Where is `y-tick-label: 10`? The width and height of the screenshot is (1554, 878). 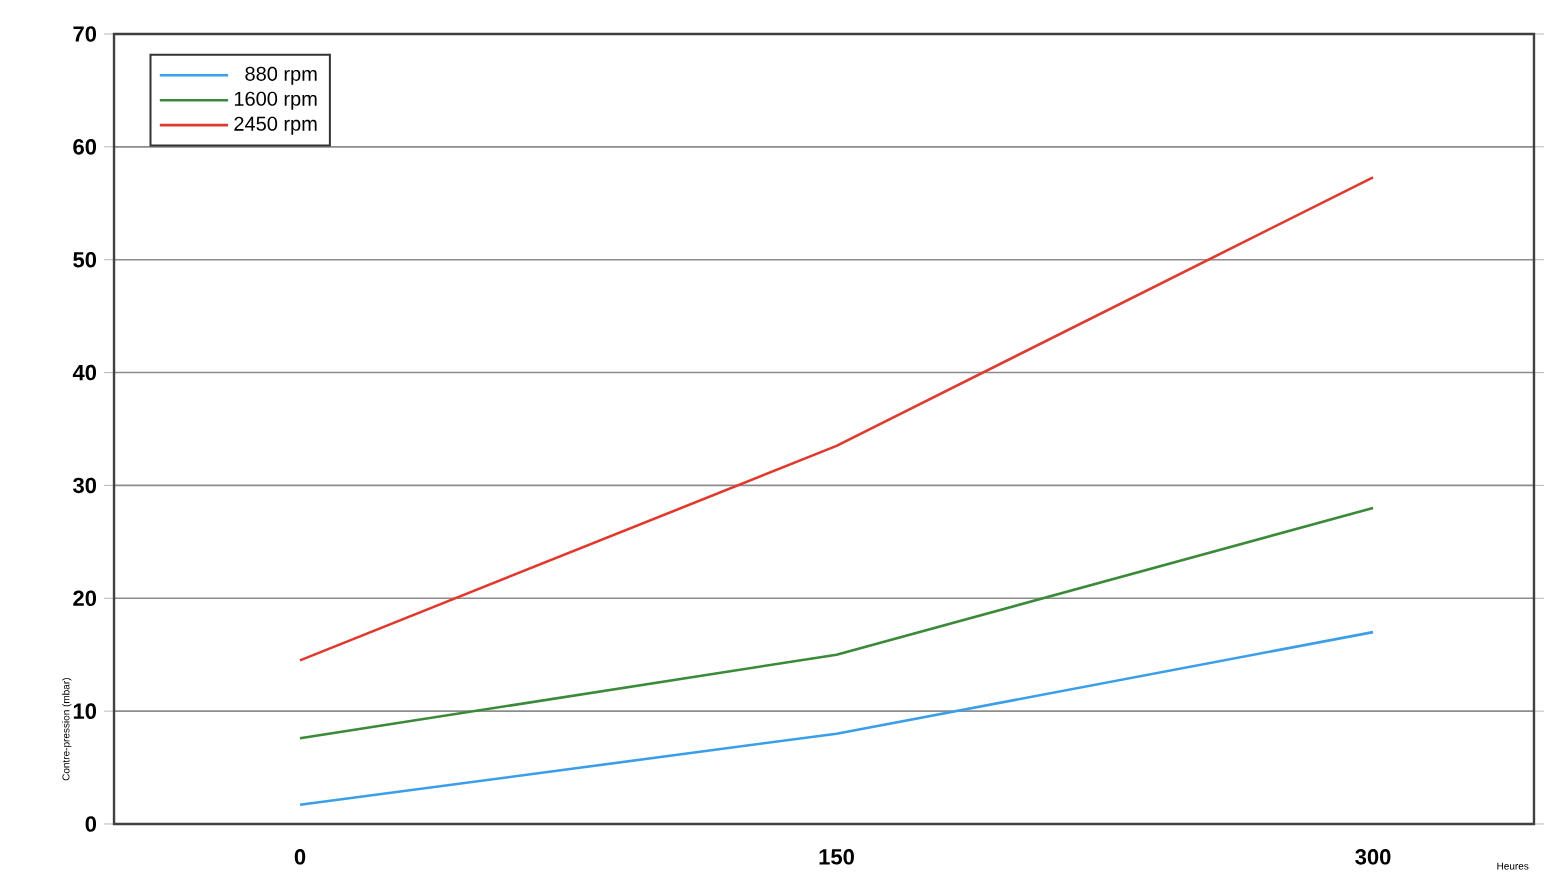
y-tick-label: 10 is located at coordinates (85, 711).